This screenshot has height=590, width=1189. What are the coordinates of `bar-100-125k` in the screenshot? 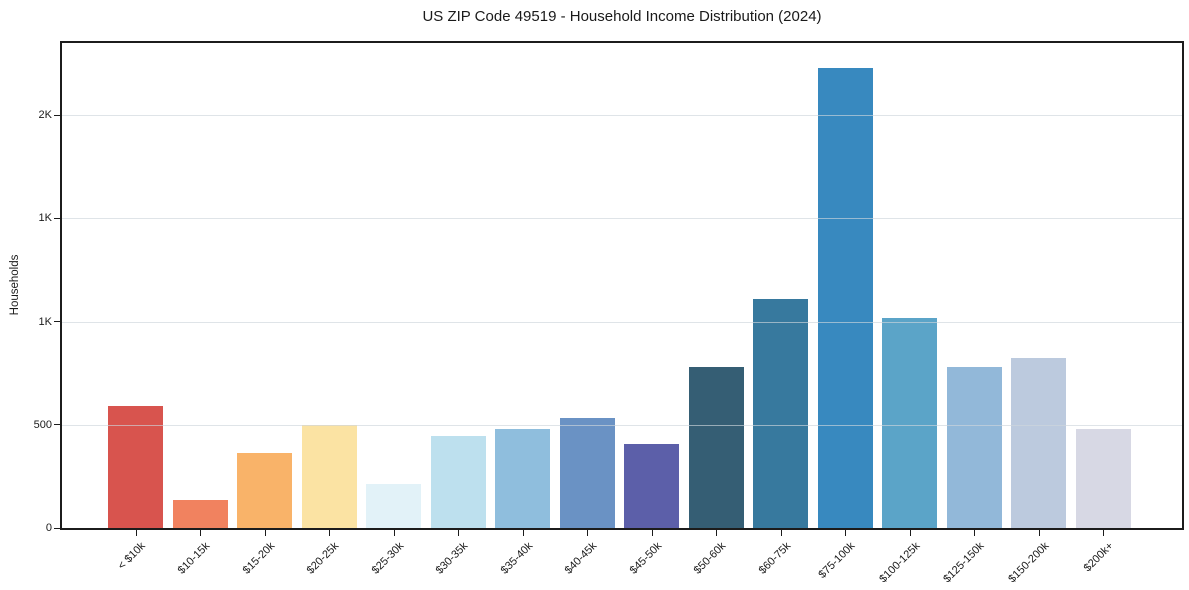 It's located at (909, 422).